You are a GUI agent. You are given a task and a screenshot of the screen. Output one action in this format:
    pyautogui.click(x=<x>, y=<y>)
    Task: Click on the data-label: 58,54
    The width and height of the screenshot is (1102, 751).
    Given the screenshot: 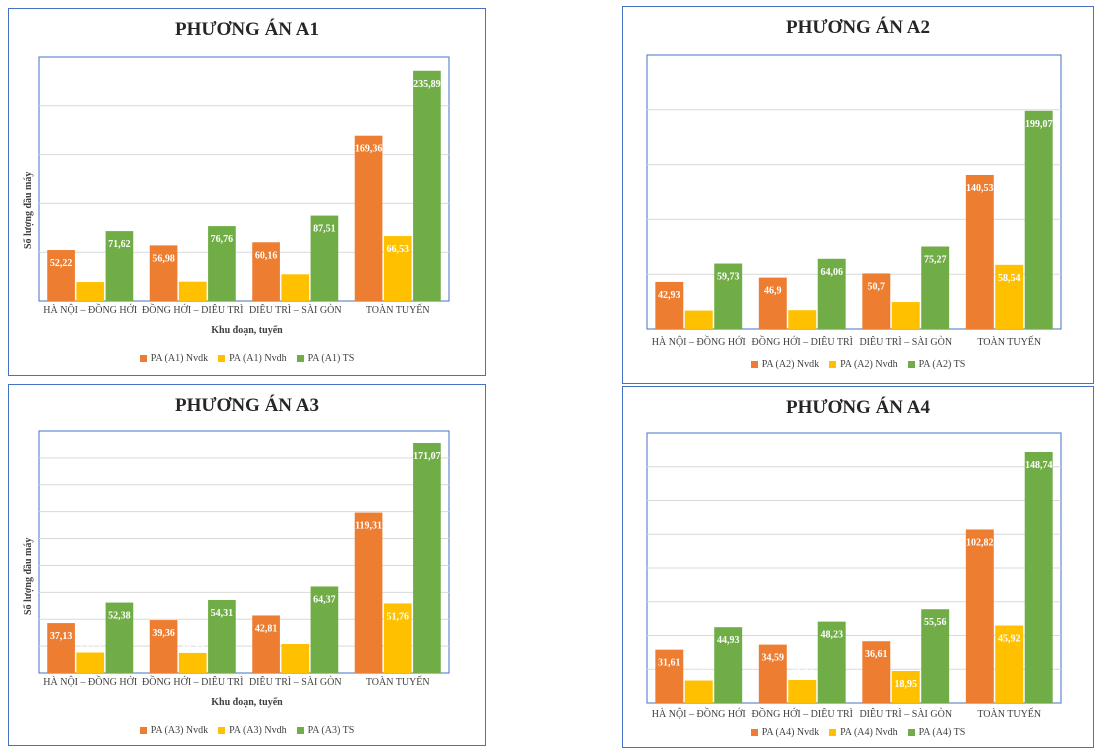 What is the action you would take?
    pyautogui.click(x=1009, y=278)
    